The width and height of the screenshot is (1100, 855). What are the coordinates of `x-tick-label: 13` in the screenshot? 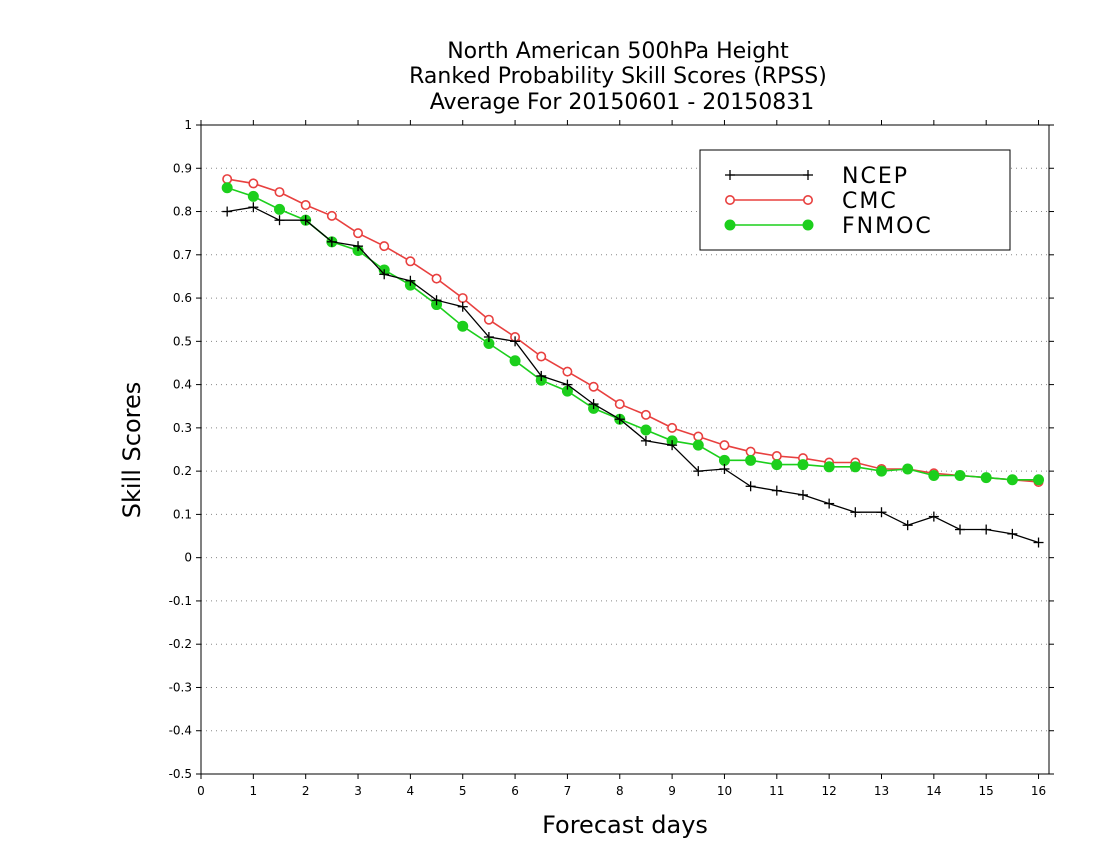 It's located at (881, 791).